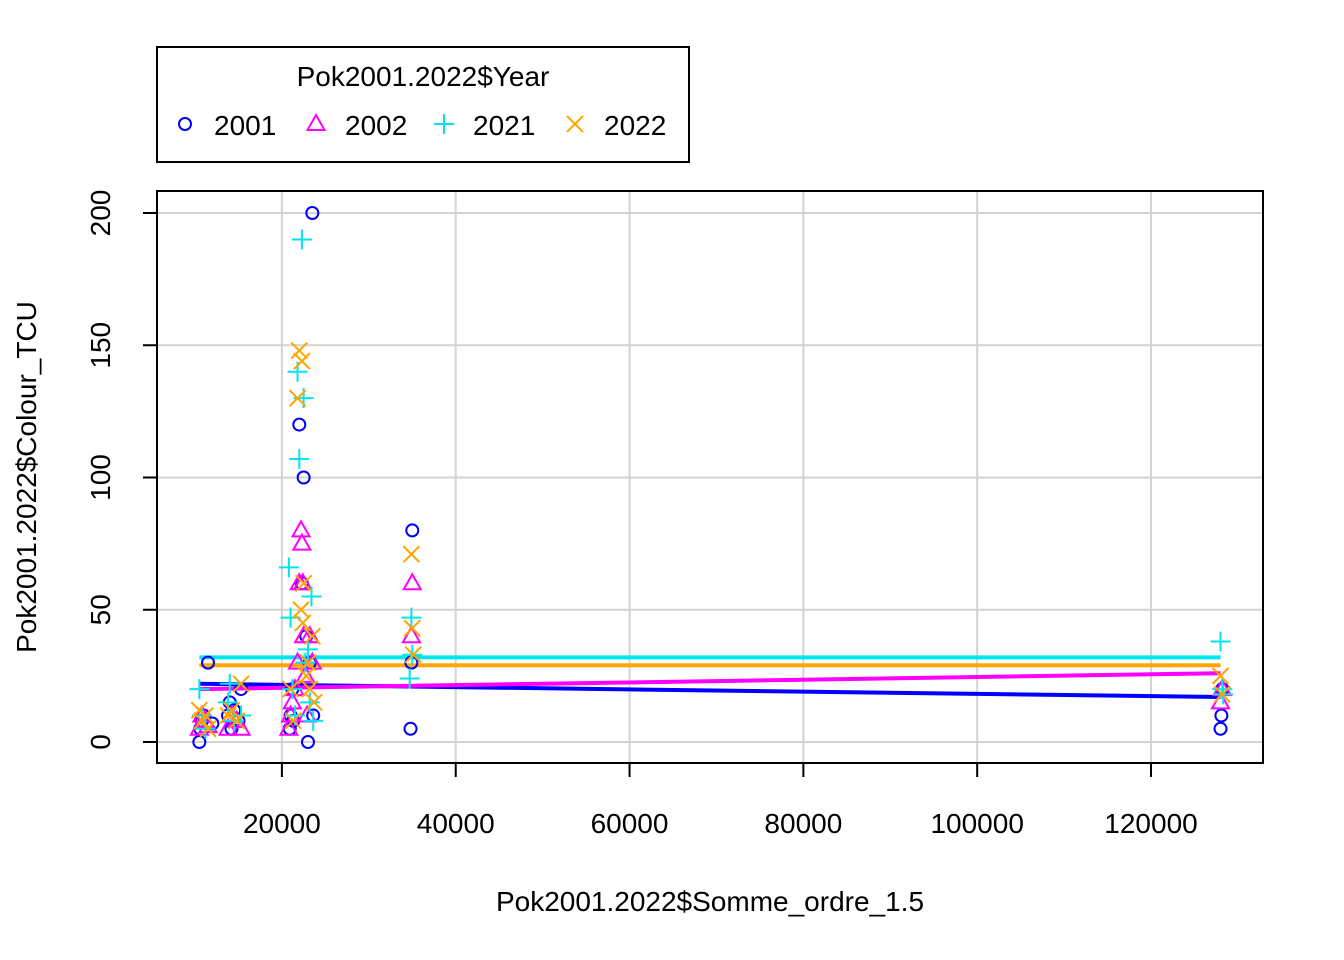 This screenshot has height=960, width=1344. What do you see at coordinates (245, 125) in the screenshot?
I see `legend-label-2001: 2001` at bounding box center [245, 125].